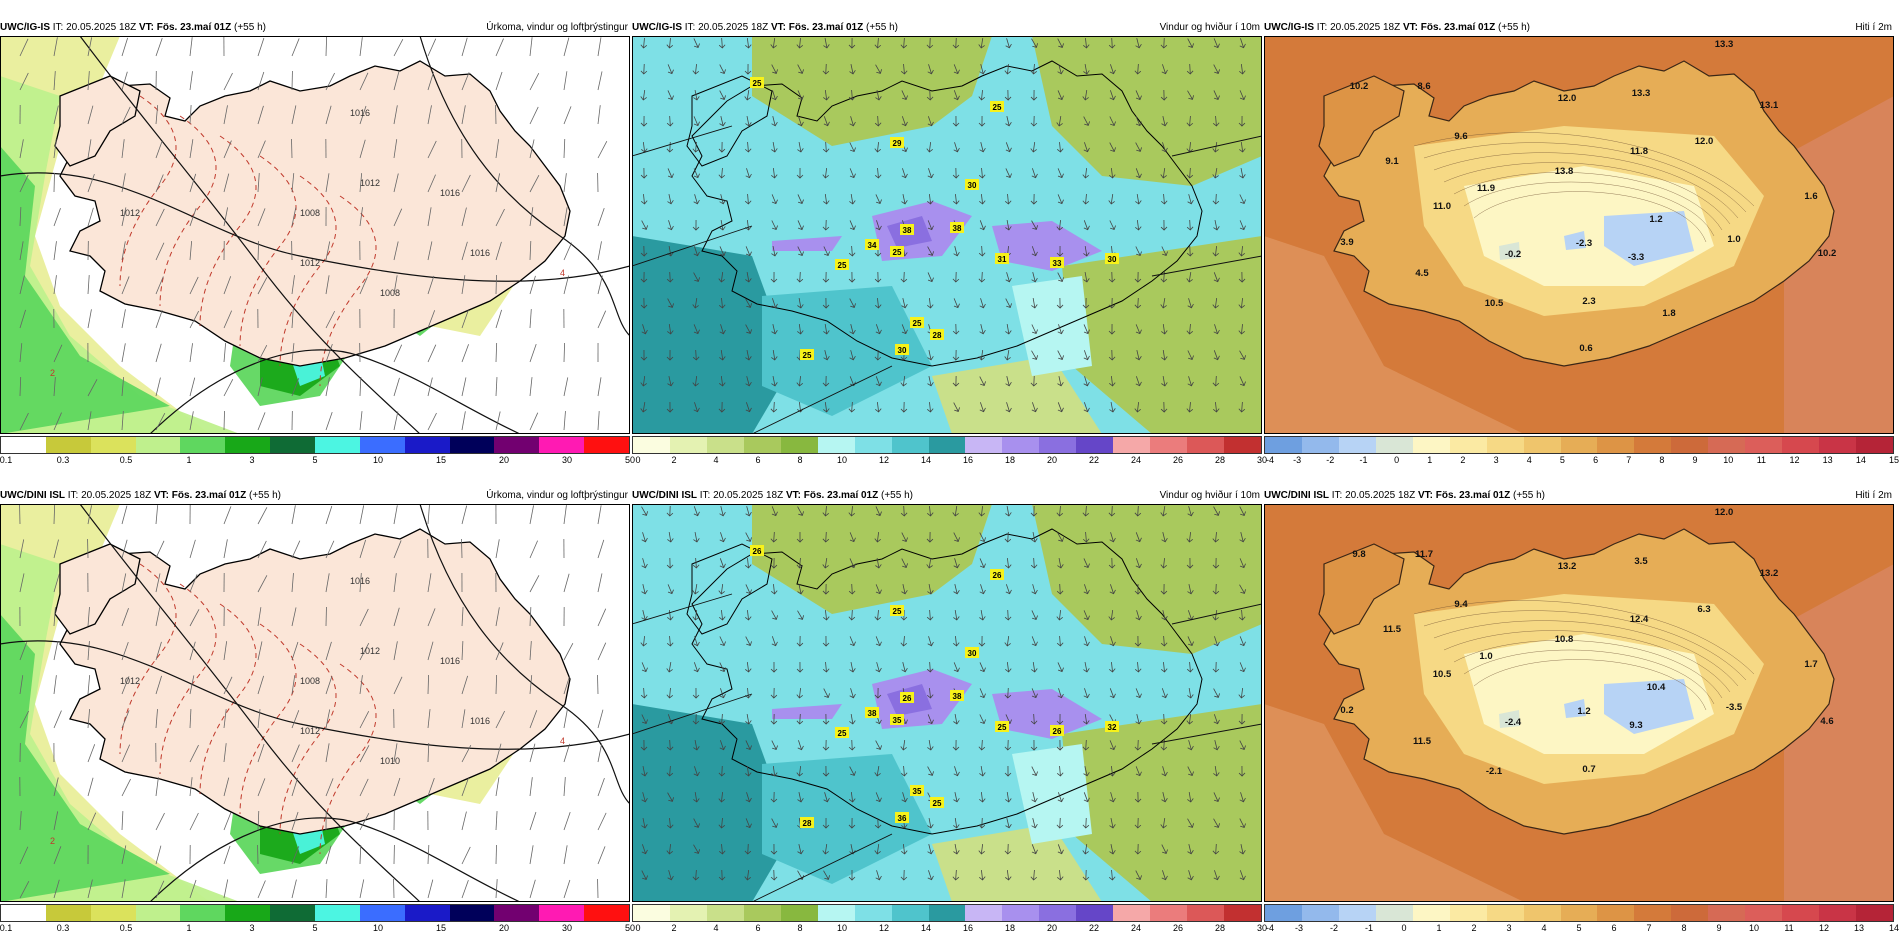 The height and width of the screenshot is (950, 1900). What do you see at coordinates (1860, 460) in the screenshot?
I see `colorbar-tick-label: 14` at bounding box center [1860, 460].